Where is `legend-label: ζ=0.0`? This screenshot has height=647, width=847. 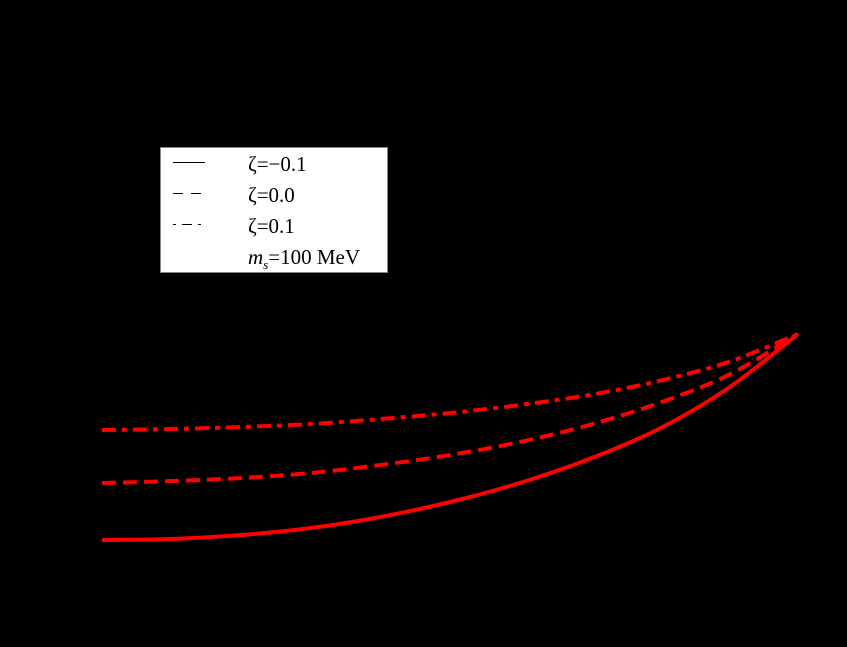 legend-label: ζ=0.0 is located at coordinates (271, 195).